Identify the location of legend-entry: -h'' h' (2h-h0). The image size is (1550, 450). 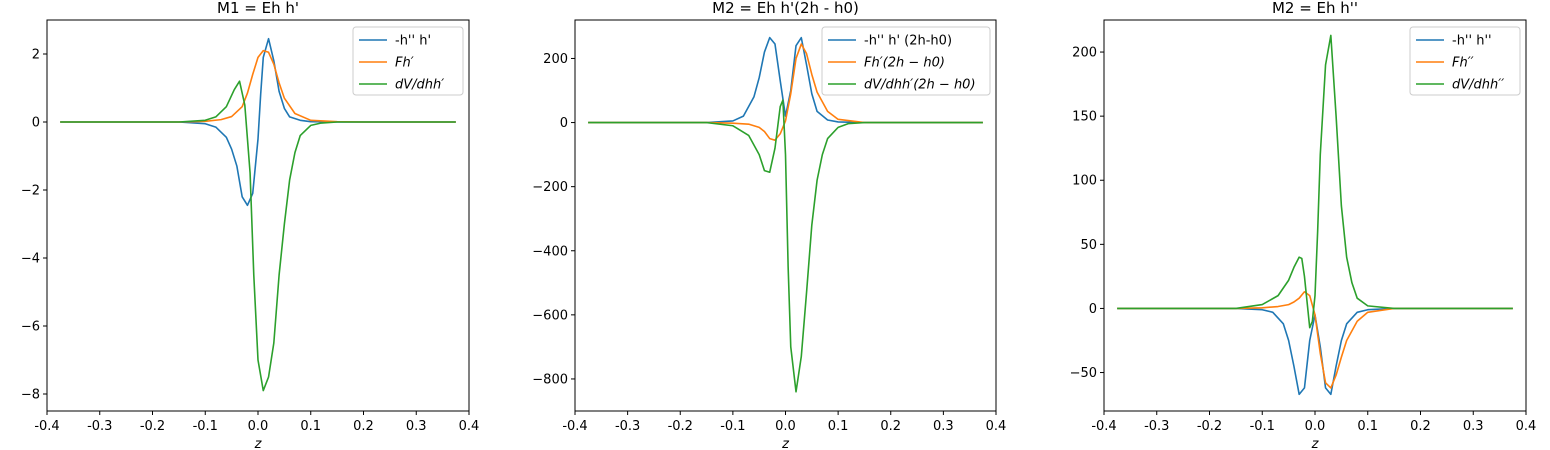
(908, 41).